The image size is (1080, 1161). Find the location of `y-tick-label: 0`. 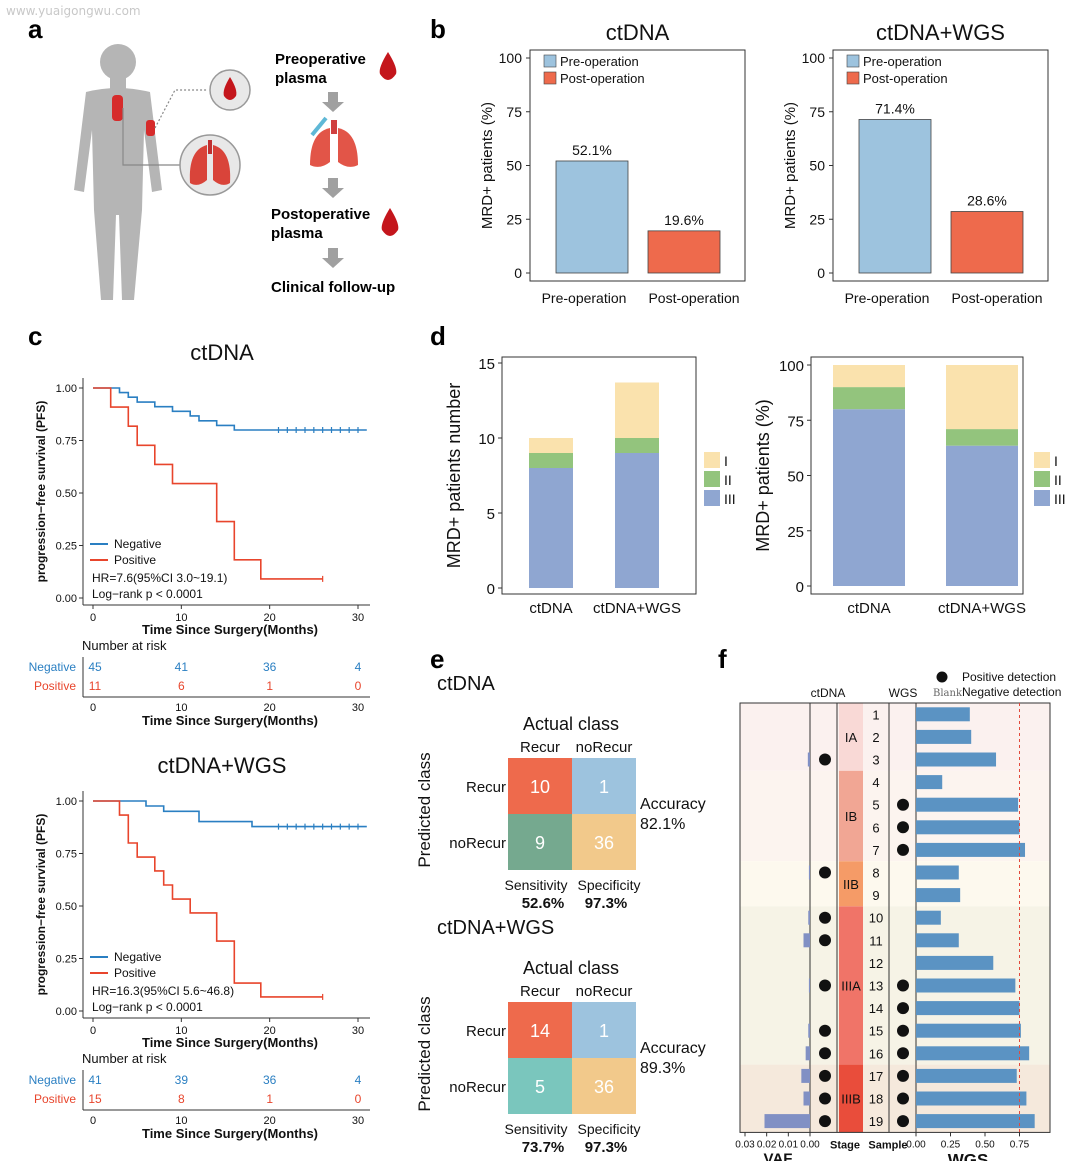

y-tick-label: 0 is located at coordinates (821, 273).